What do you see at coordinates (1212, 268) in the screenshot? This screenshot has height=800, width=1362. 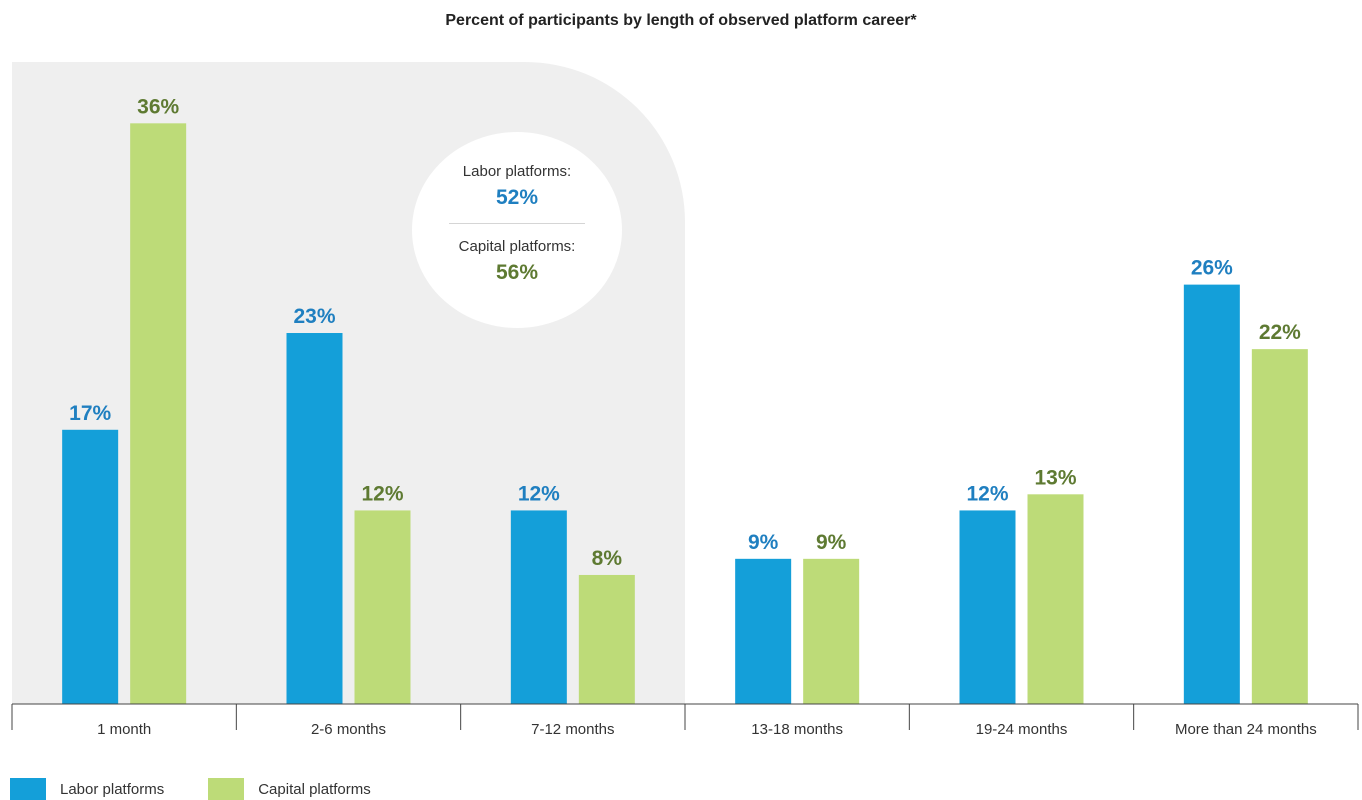 I see `data-label: 26%` at bounding box center [1212, 268].